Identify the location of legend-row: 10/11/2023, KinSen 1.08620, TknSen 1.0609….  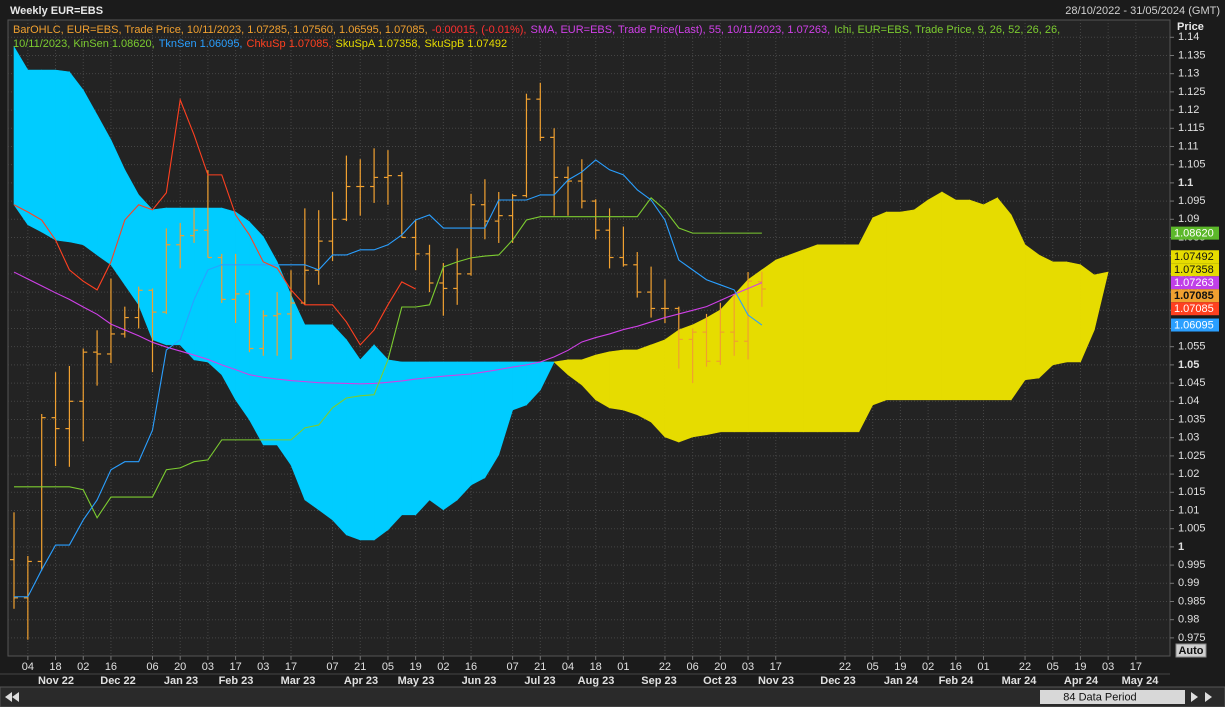
(538, 44).